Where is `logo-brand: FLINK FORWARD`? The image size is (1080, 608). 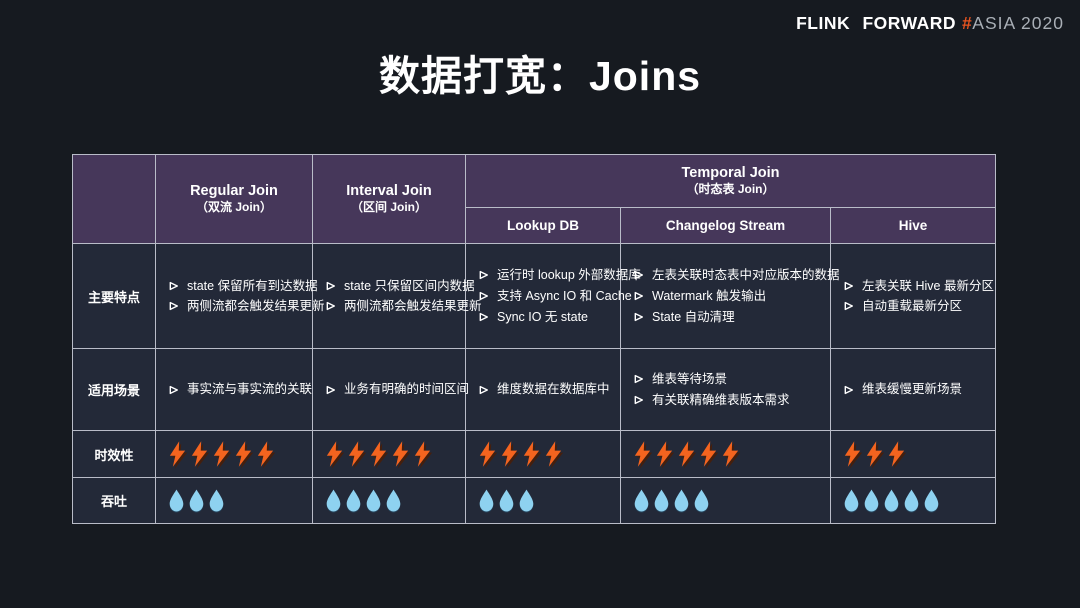
logo-brand: FLINK FORWARD is located at coordinates (876, 23).